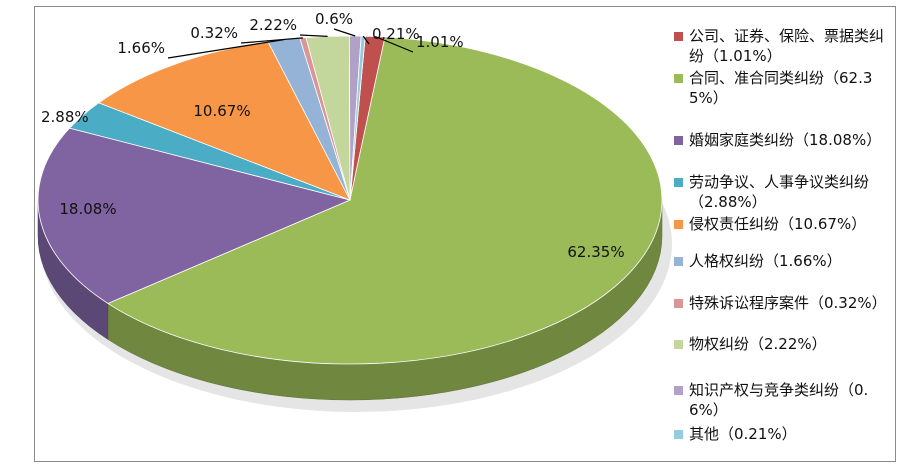 This screenshot has height=467, width=902. I want to click on legend-item-8: 知识产权与竞争类纠纷（0.6%）, so click(782, 400).